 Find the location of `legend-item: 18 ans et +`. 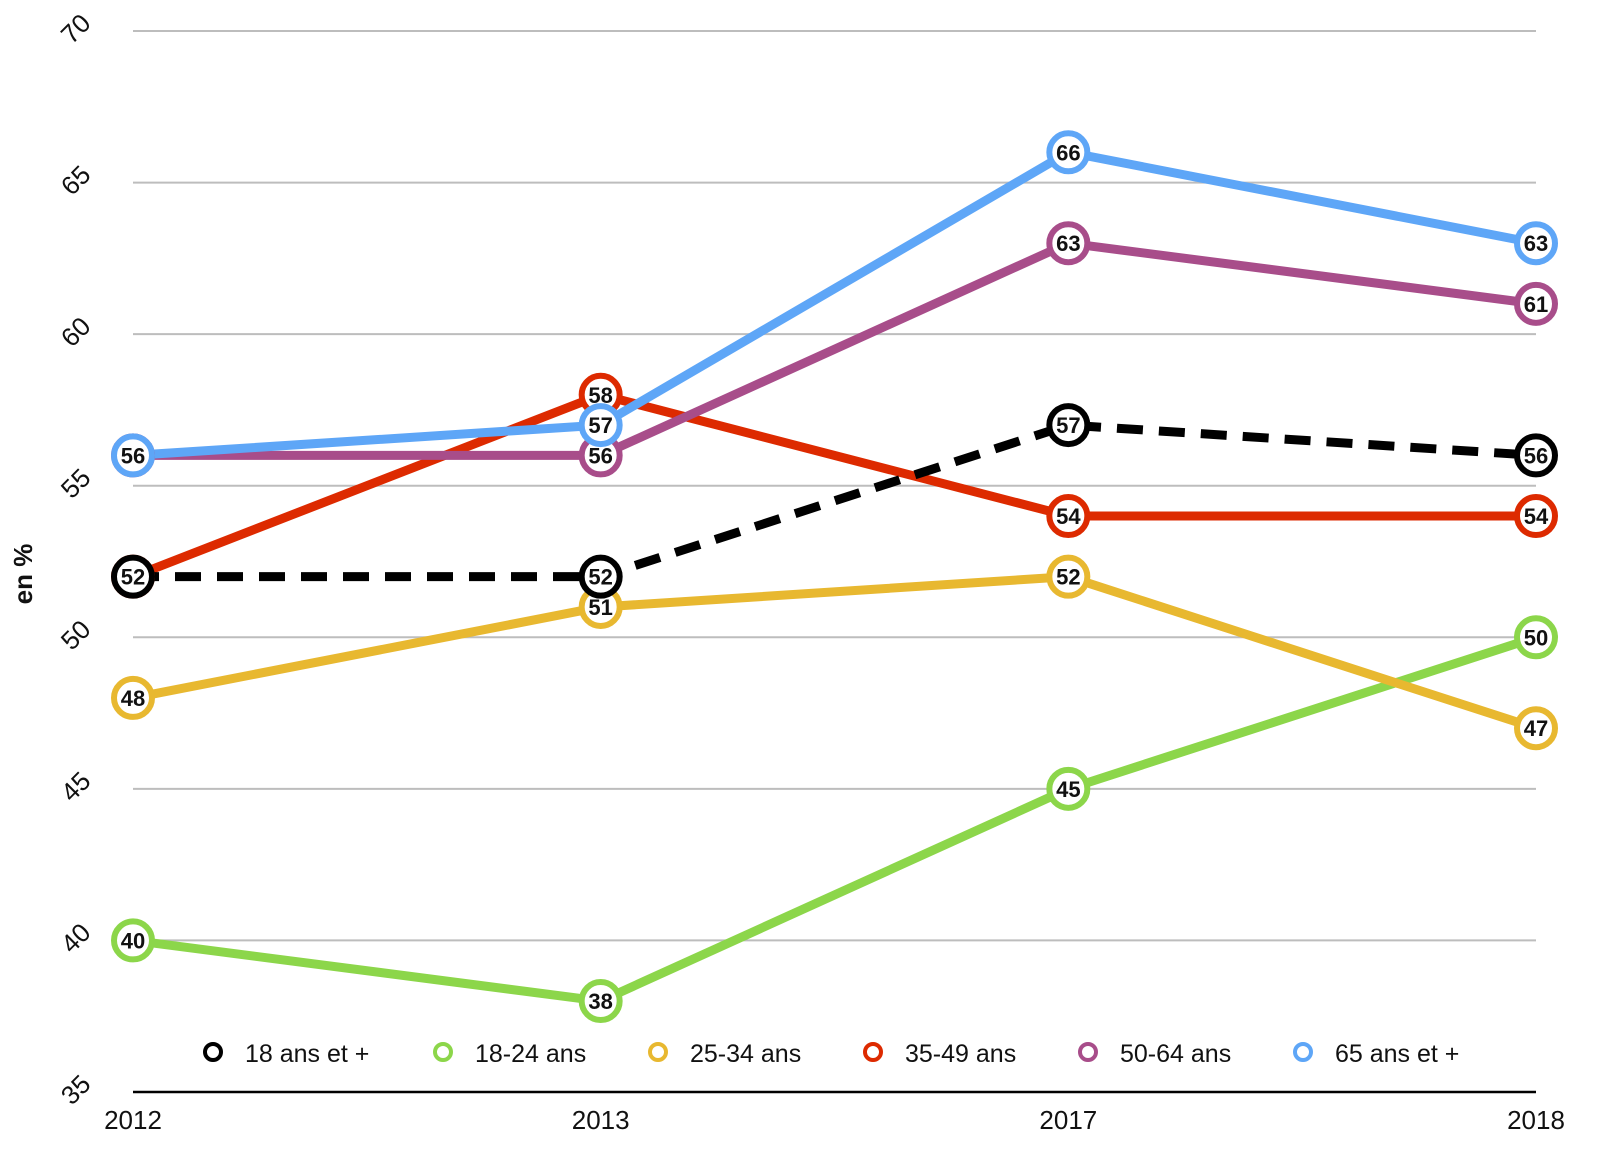

legend-item: 18 ans et + is located at coordinates (286, 1054).